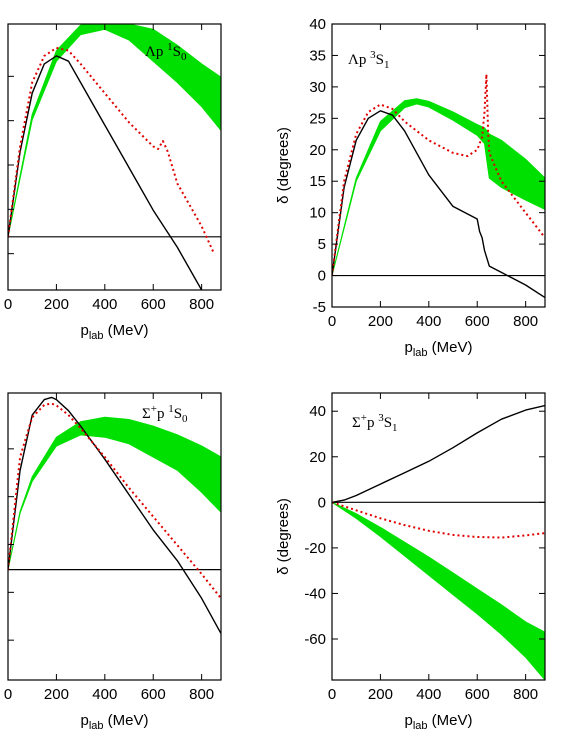  I want to click on solid-curve-top-left, so click(105, 172).